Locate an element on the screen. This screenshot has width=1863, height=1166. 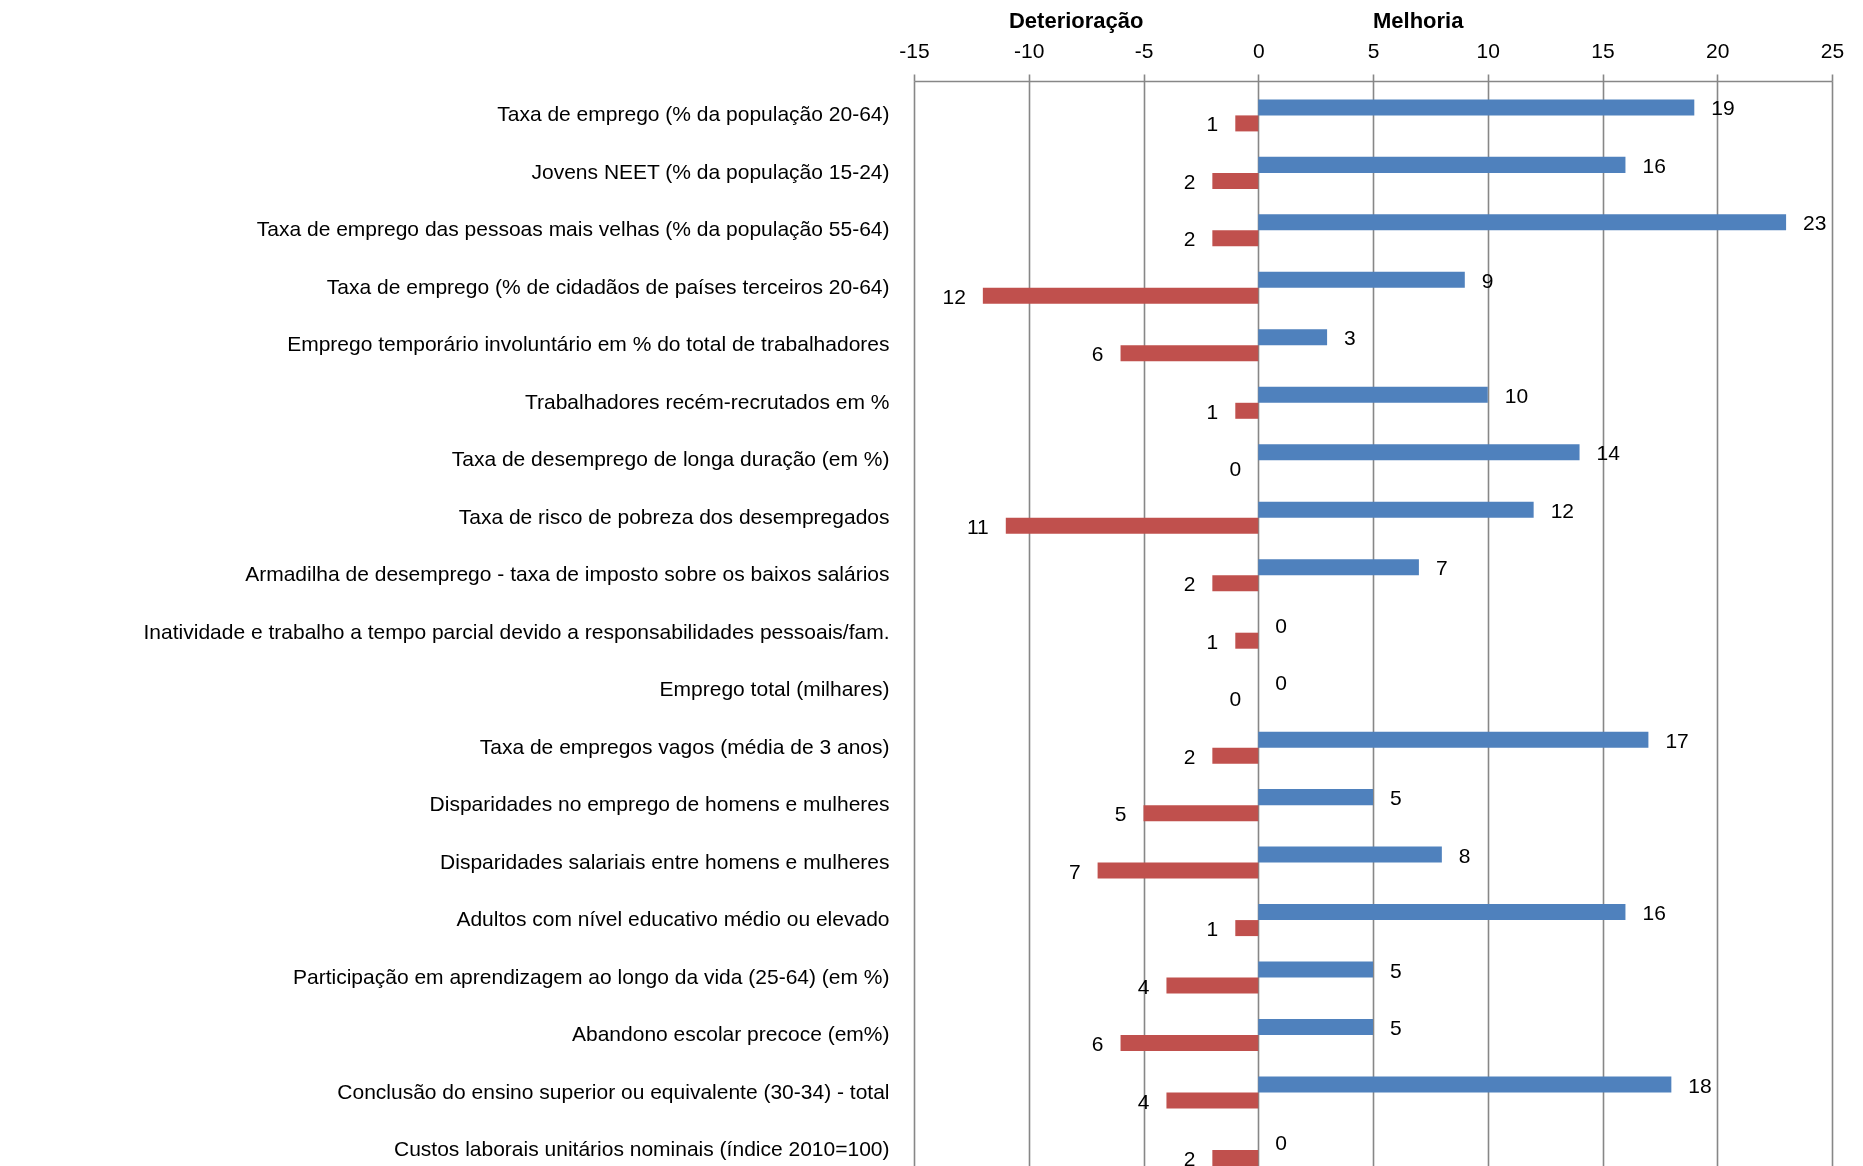
data-label: 10 is located at coordinates (1516, 395).